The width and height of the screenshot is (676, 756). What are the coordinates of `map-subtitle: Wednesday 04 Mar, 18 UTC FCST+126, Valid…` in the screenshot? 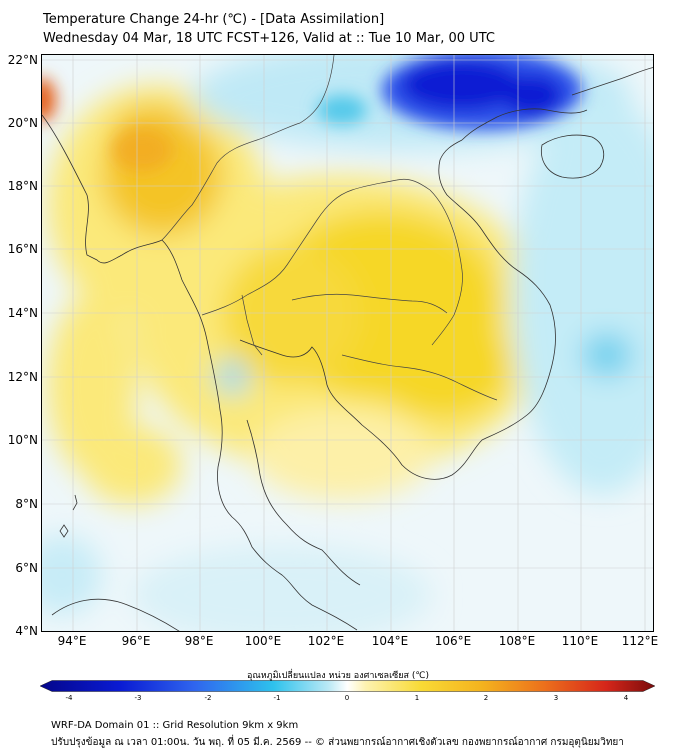 It's located at (269, 38).